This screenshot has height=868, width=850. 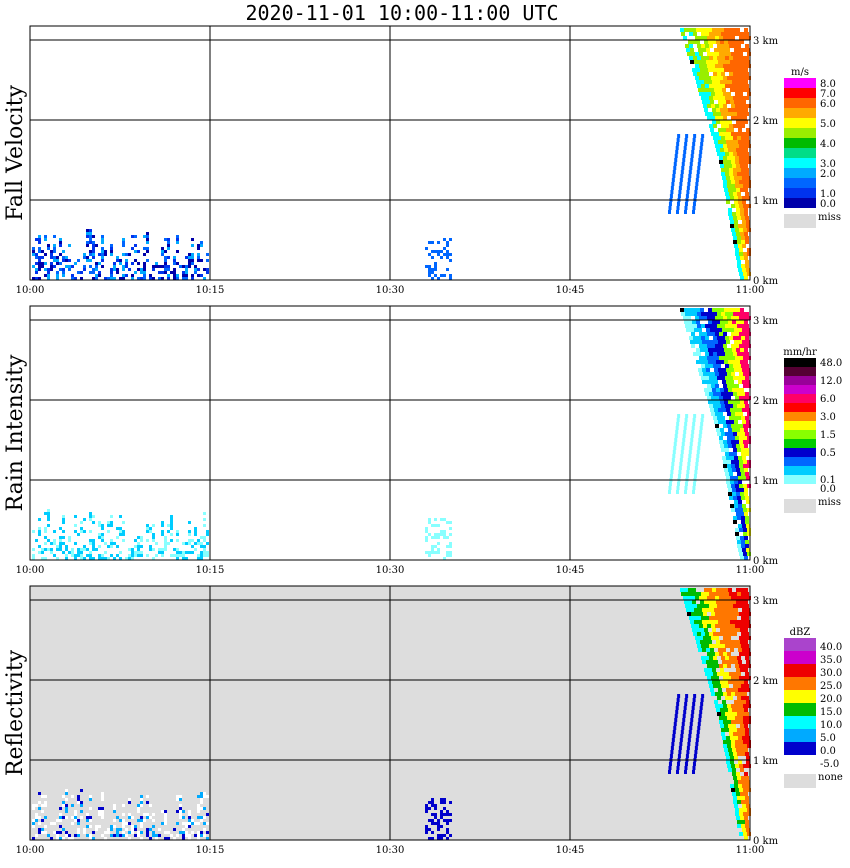 What do you see at coordinates (828, 480) in the screenshot?
I see `colorbar-label: 0.1` at bounding box center [828, 480].